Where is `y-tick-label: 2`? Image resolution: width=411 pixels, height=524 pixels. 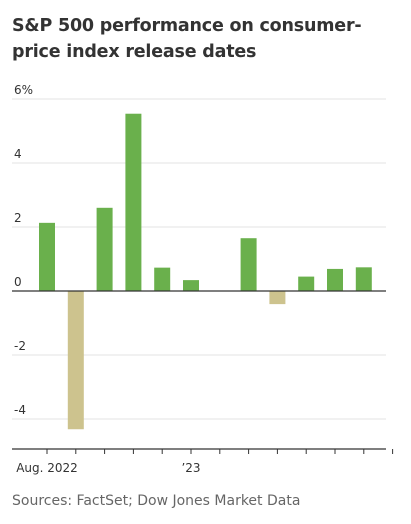
y-tick-label: 2 is located at coordinates (18, 218).